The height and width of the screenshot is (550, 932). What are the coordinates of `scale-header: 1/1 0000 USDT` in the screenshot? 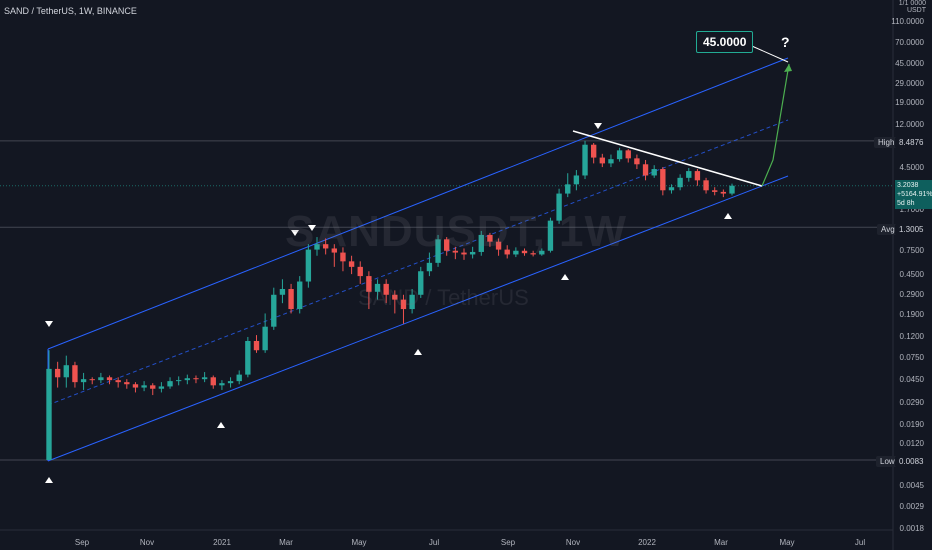 It's located at (912, 7).